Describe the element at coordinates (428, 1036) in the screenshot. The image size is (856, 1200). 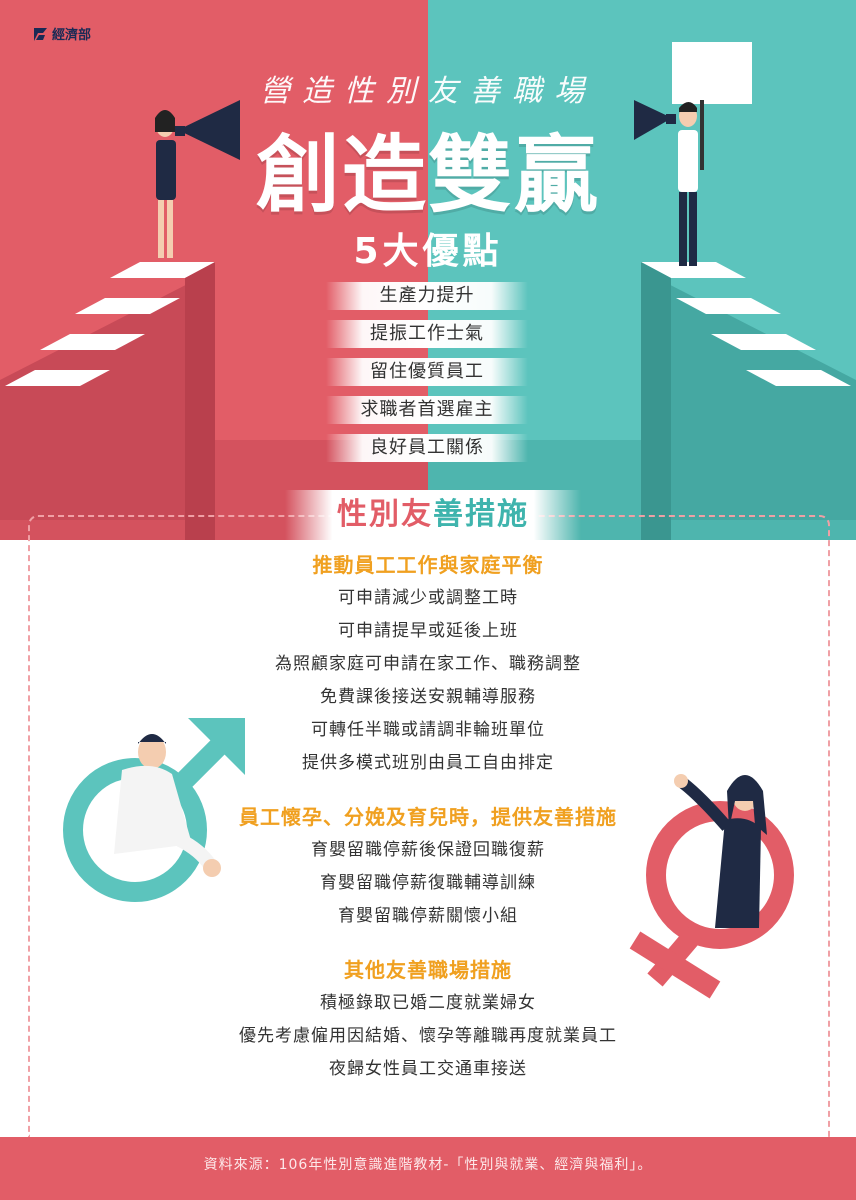
I see `list-item: 優先考慮僱用因結婚、懷孕等離職再度就業員工` at that location.